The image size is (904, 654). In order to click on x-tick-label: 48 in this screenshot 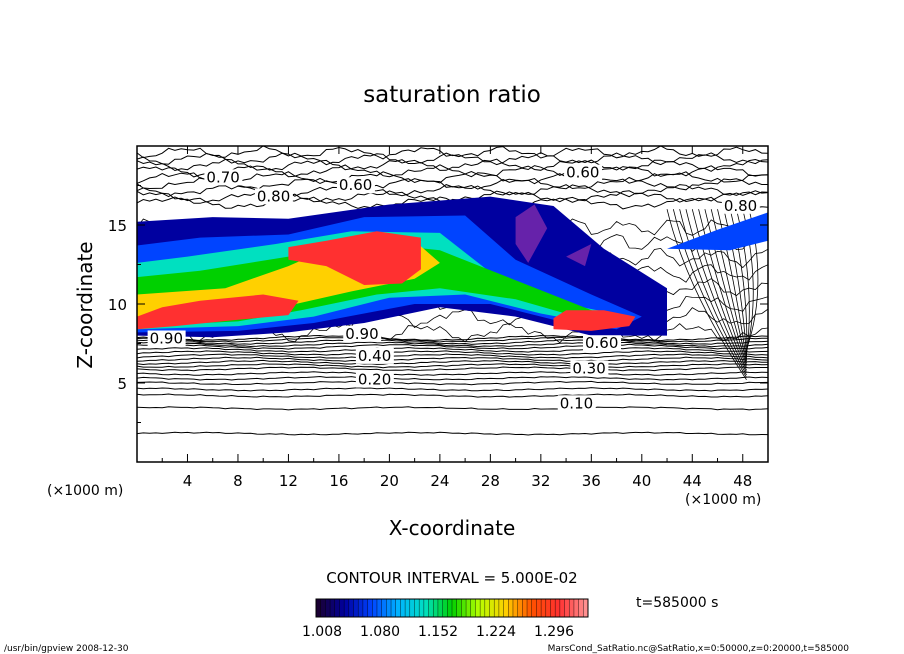, I will do `click(742, 481)`.